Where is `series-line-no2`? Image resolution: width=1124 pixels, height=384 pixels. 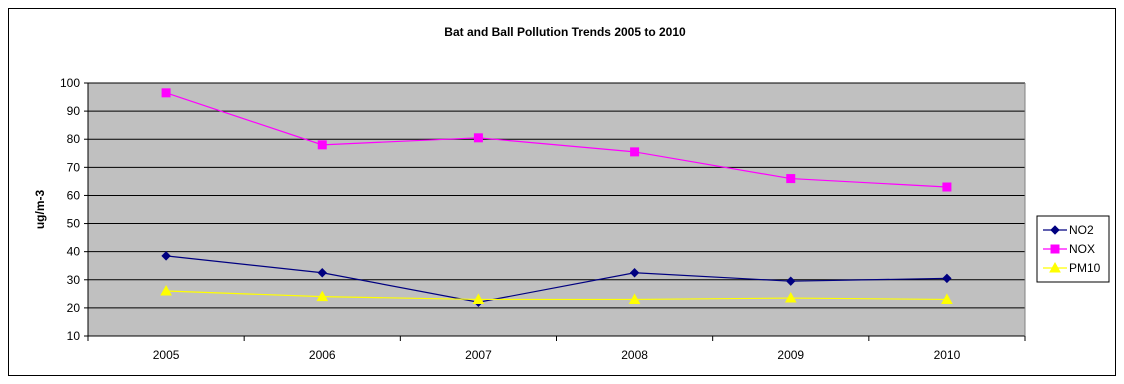
series-line-no2 is located at coordinates (556, 279).